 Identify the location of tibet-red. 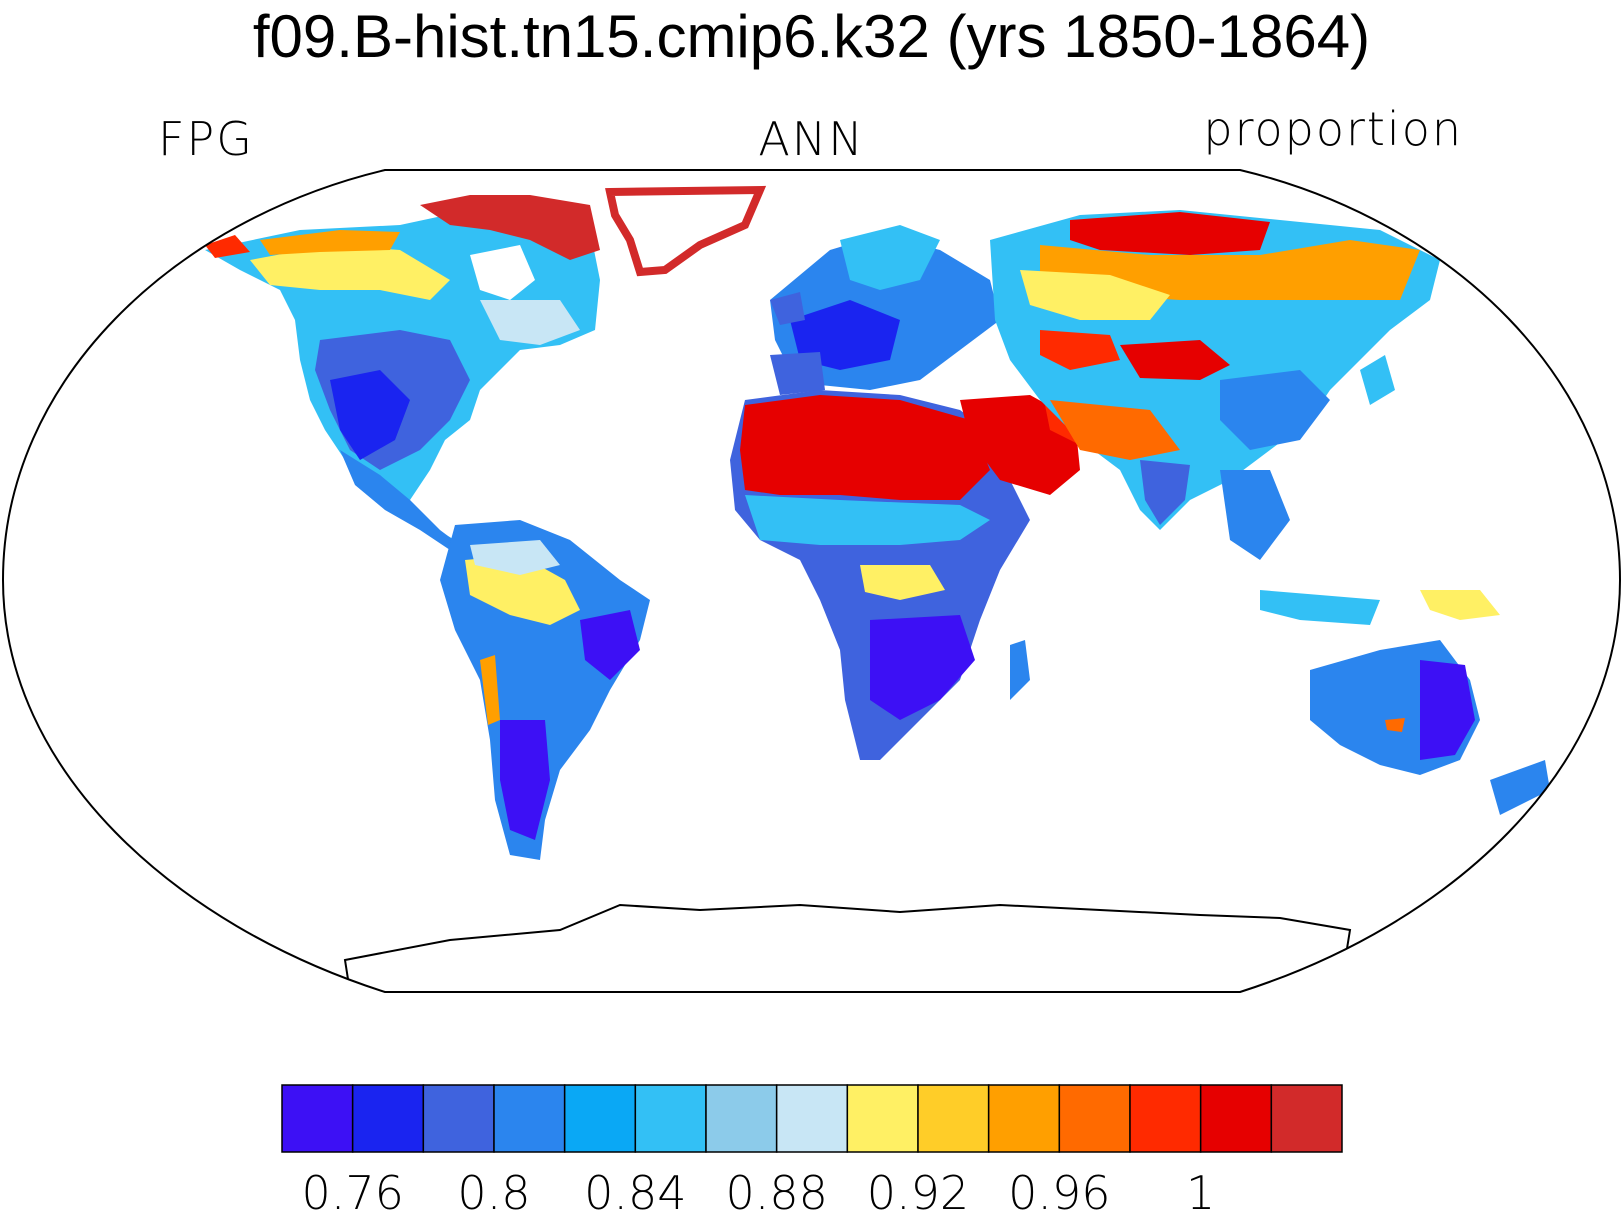
(1175, 360).